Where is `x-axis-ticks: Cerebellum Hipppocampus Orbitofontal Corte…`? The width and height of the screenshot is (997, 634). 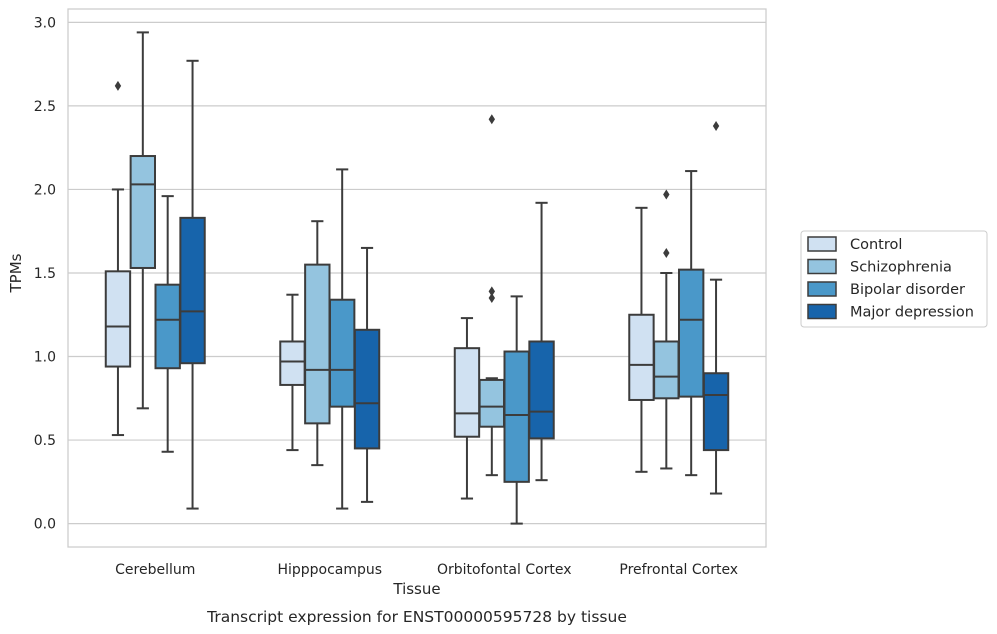 x-axis-ticks: Cerebellum Hipppocampus Orbitofontal Corte… is located at coordinates (426, 570).